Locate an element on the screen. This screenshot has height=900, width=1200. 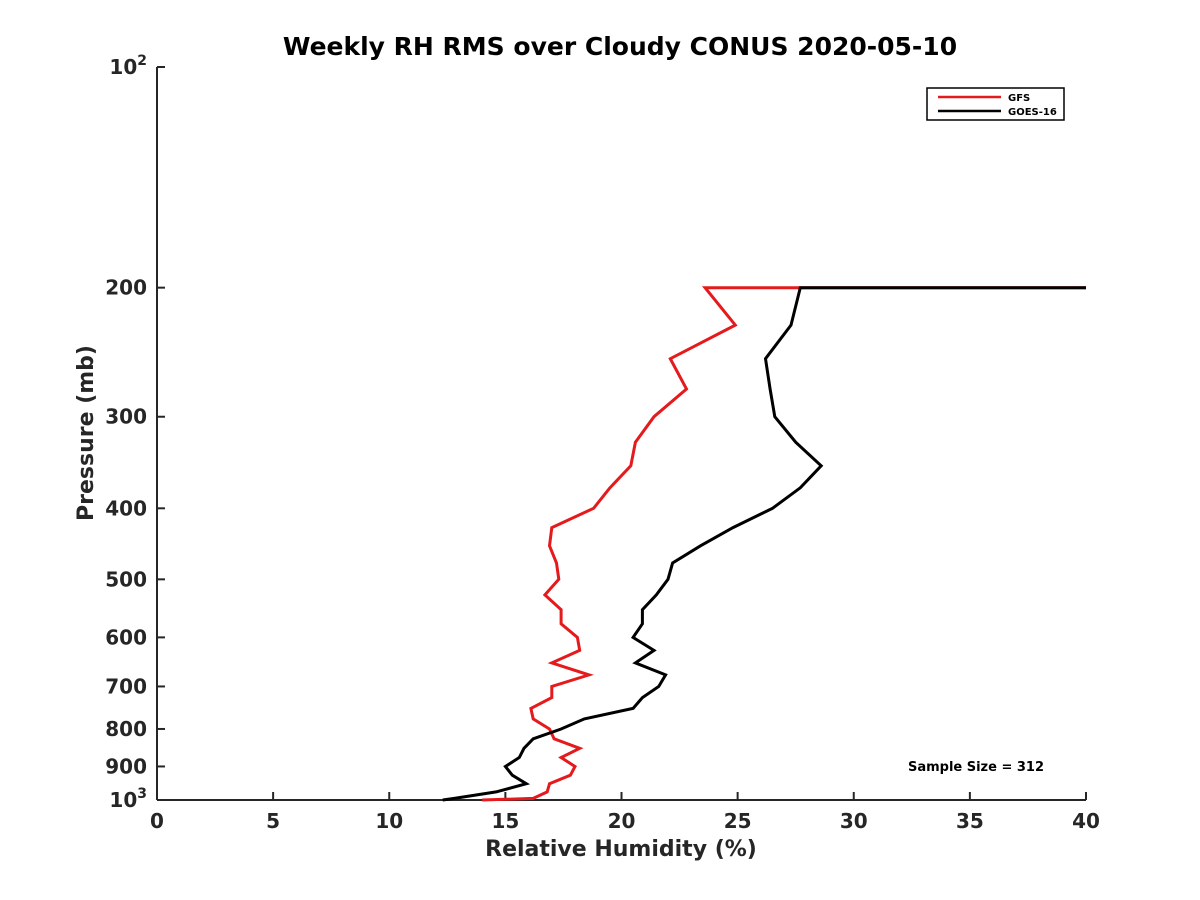
legend-label-gfs: GFS is located at coordinates (1019, 98).